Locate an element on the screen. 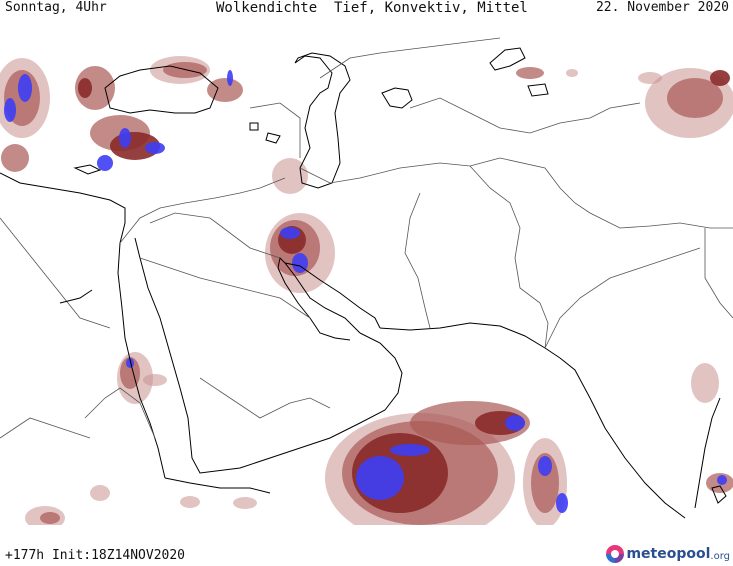 This screenshot has height=566, width=733. cloud-cell-himalaya is located at coordinates (624, 102).